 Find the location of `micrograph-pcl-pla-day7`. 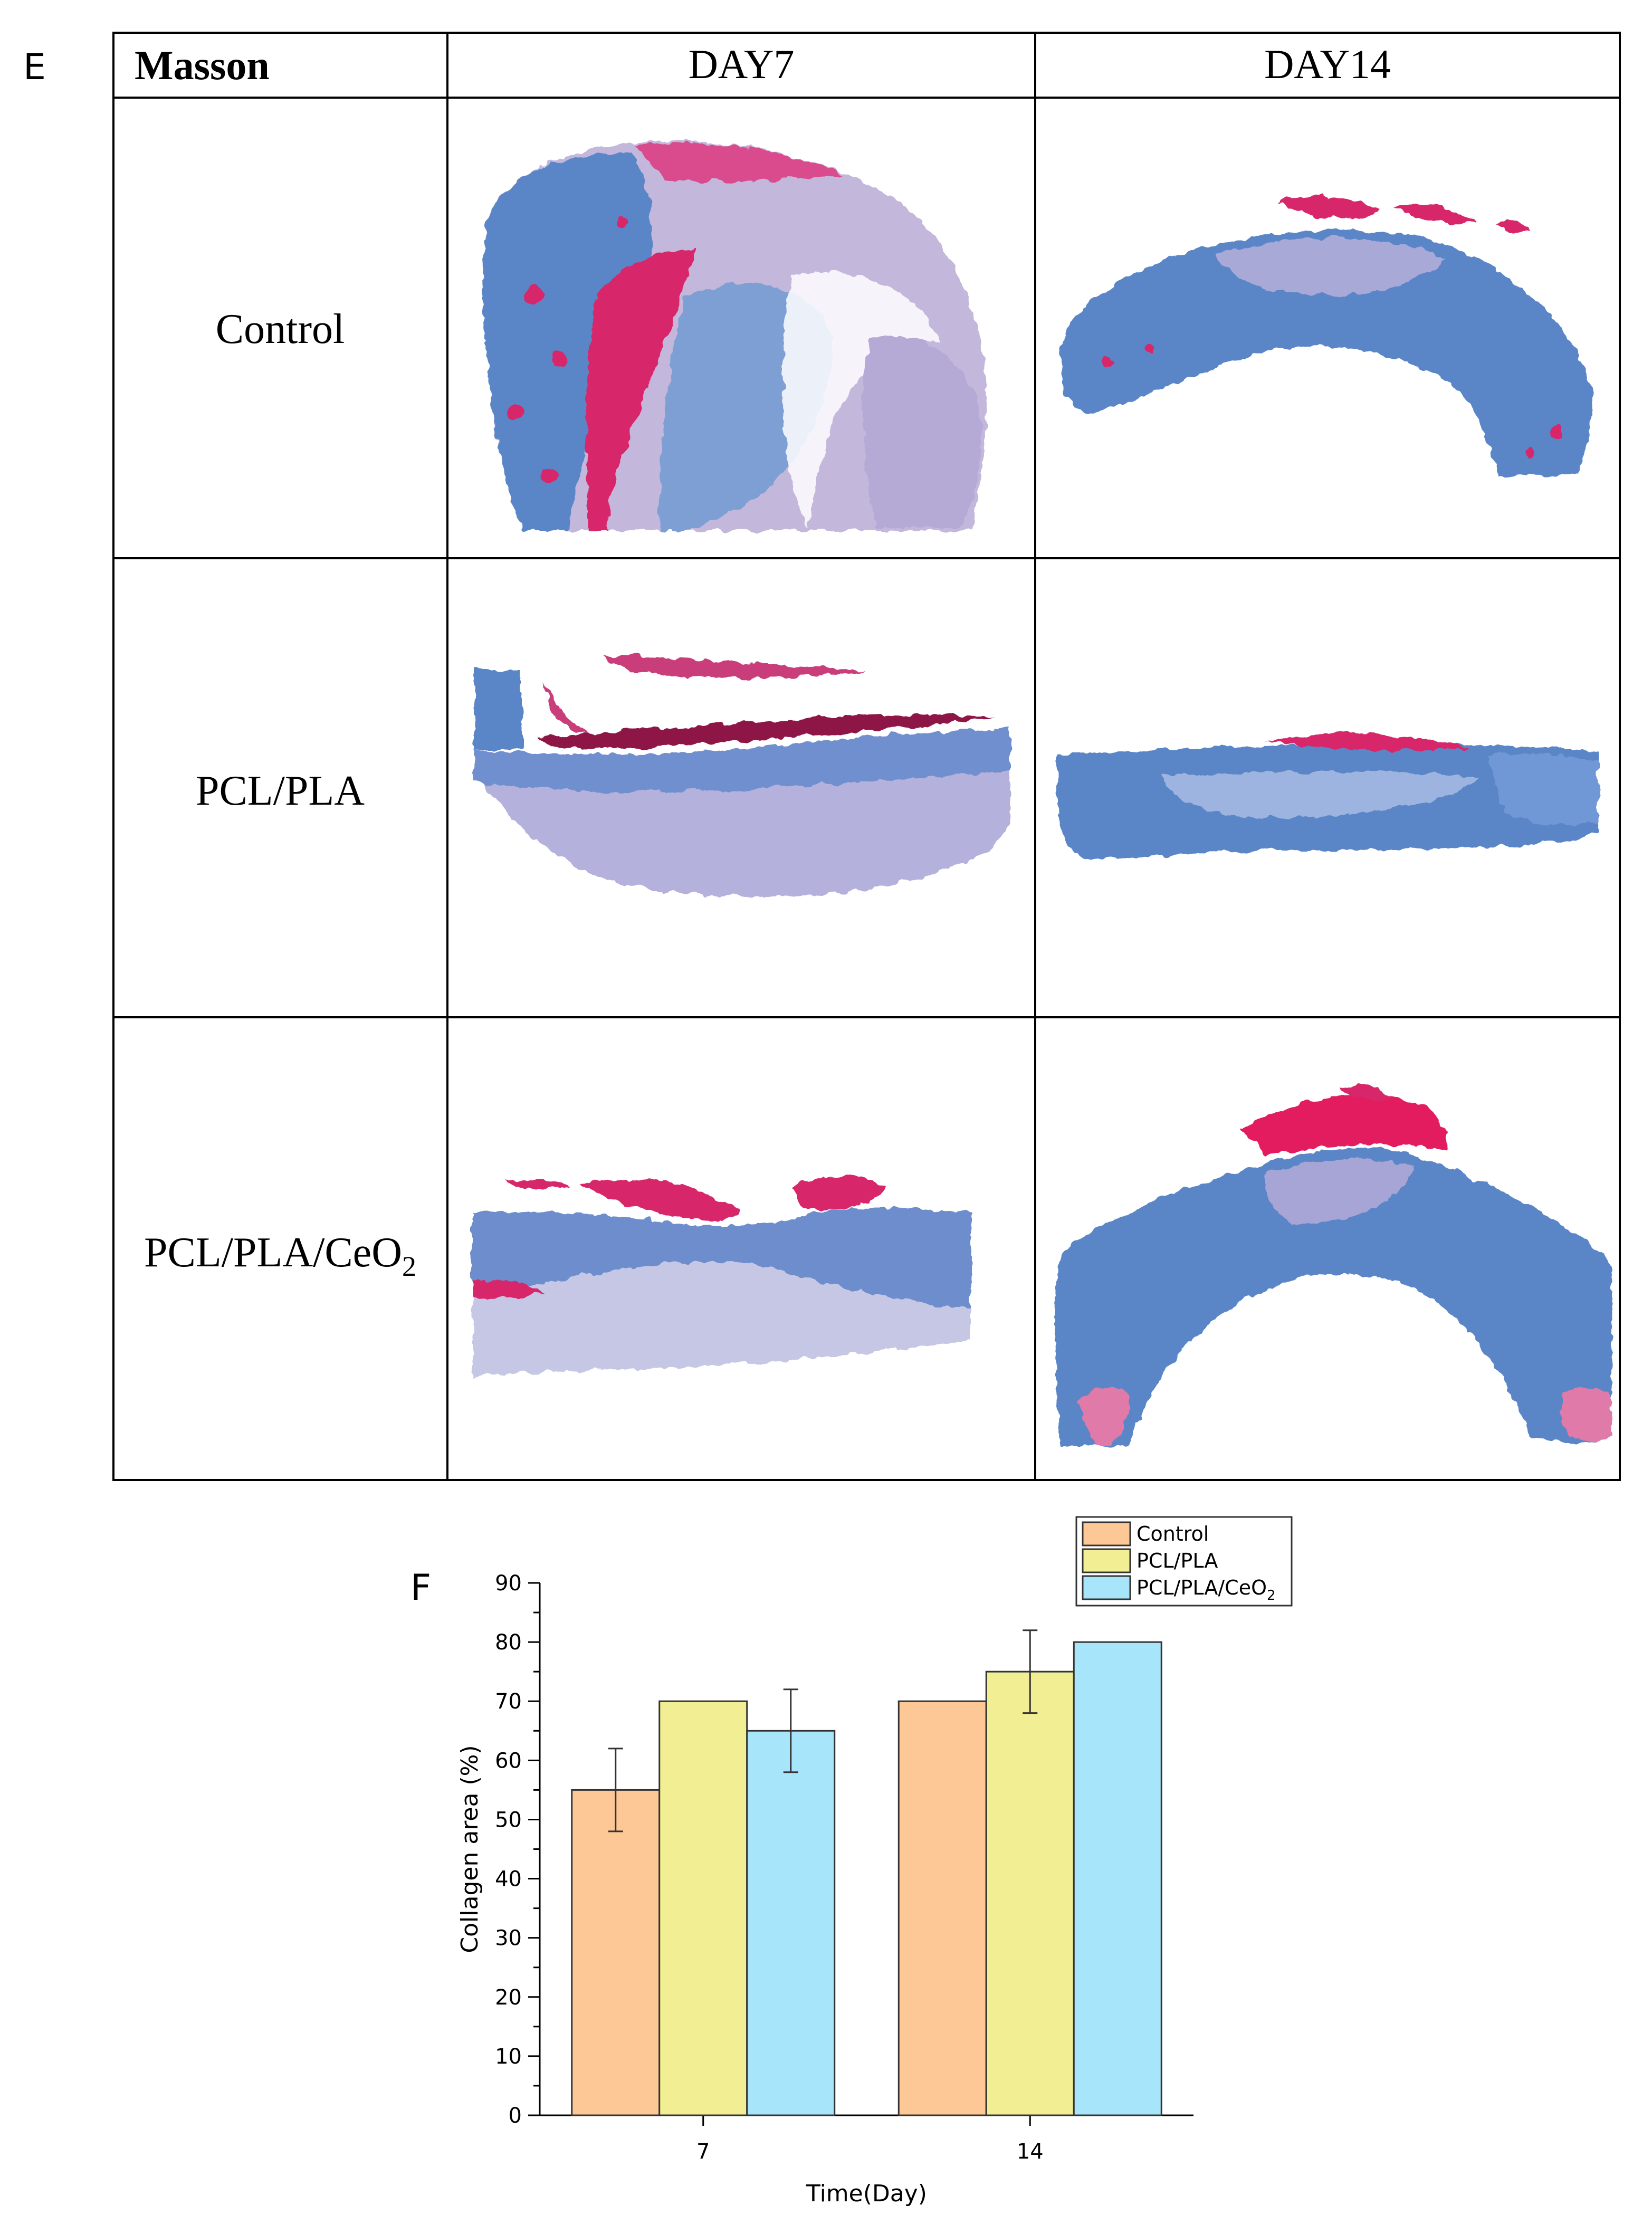

micrograph-pcl-pla-day7 is located at coordinates (742, 775).